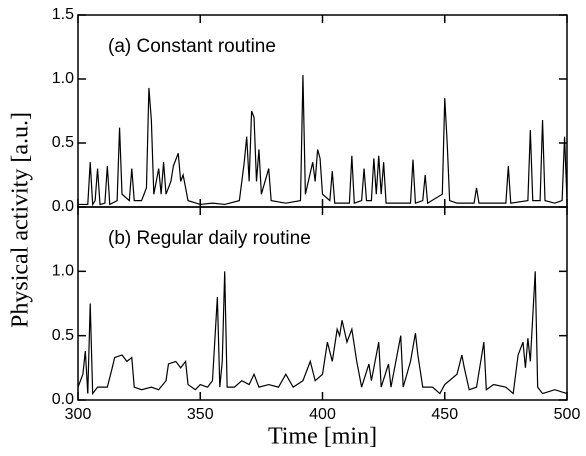 The height and width of the screenshot is (456, 586). What do you see at coordinates (200, 414) in the screenshot?
I see `x-tick-label: 350` at bounding box center [200, 414].